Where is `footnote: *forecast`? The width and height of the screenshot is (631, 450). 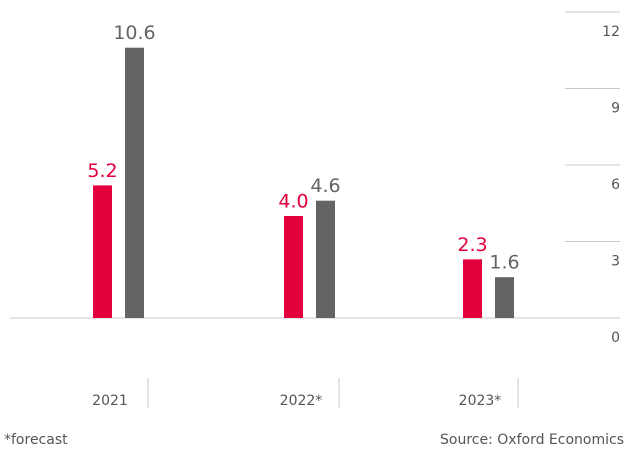 footnote: *forecast is located at coordinates (36, 440).